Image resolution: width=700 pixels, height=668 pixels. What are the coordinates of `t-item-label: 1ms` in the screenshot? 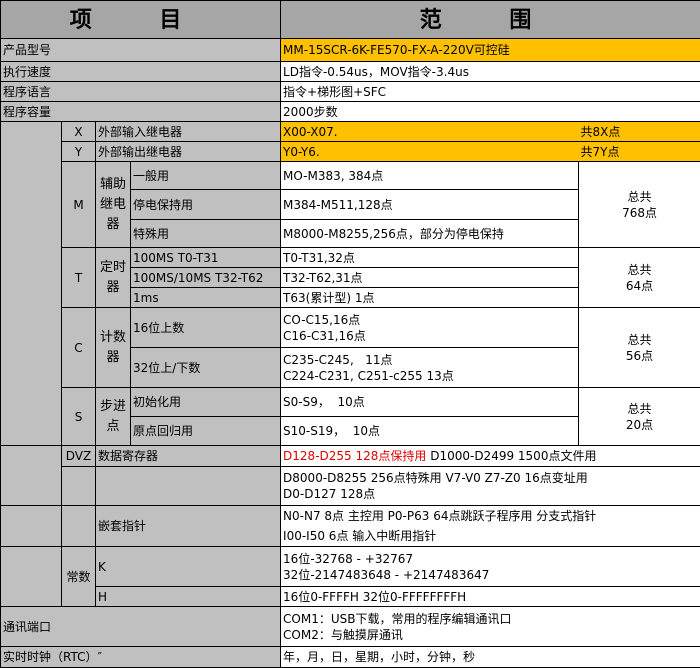 It's located at (205, 297).